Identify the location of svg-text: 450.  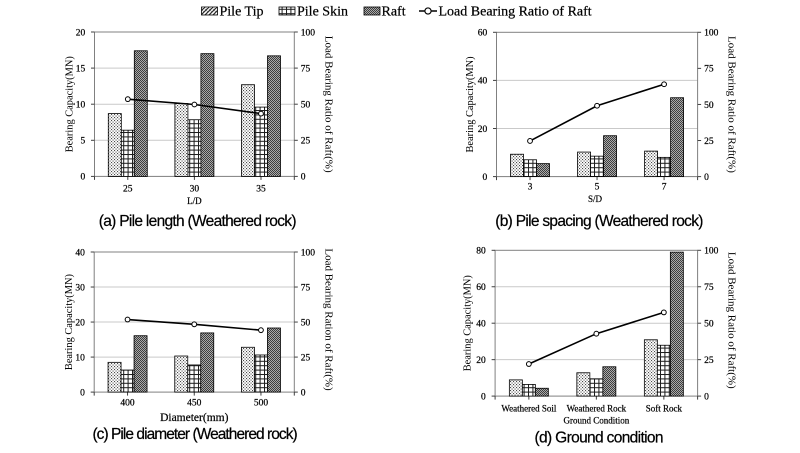
(194, 403).